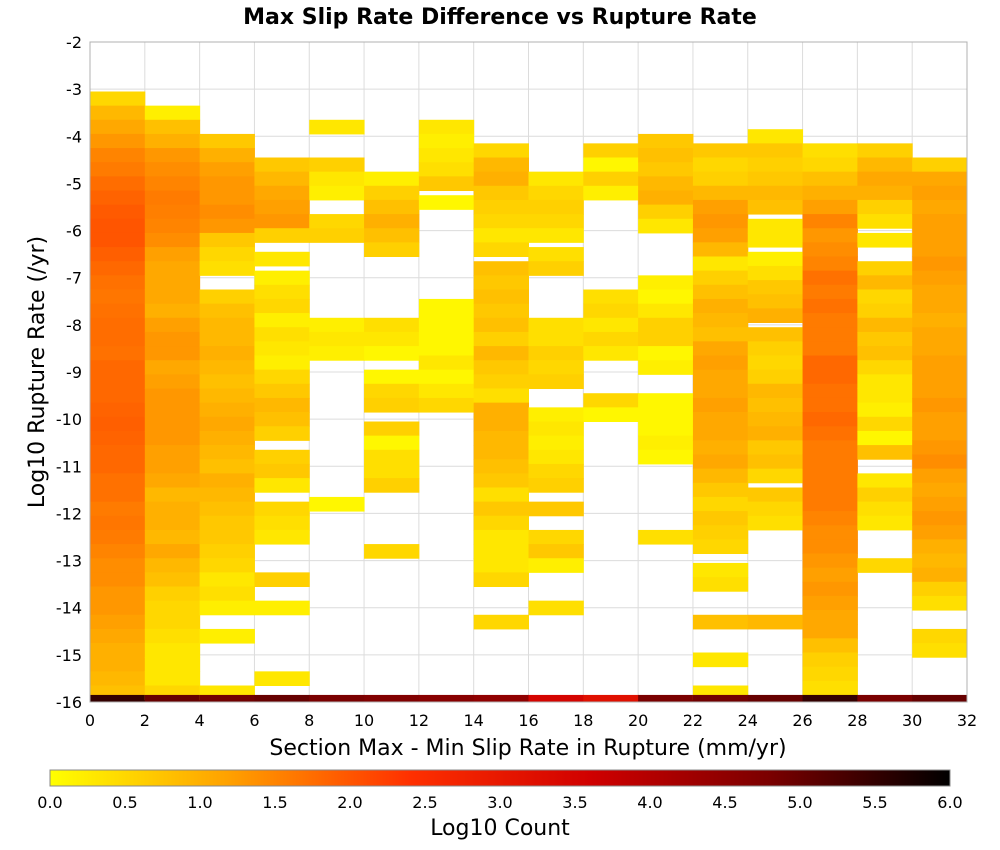  I want to click on y-tick-label: -10, so click(69, 419).